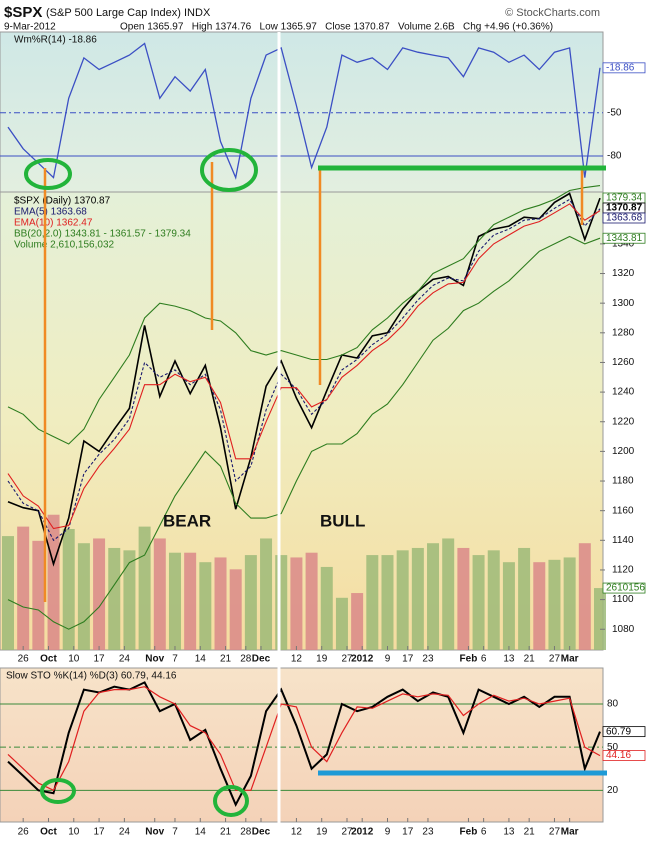 The width and height of the screenshot is (653, 842). I want to click on value-label: 1343.81, so click(624, 238).